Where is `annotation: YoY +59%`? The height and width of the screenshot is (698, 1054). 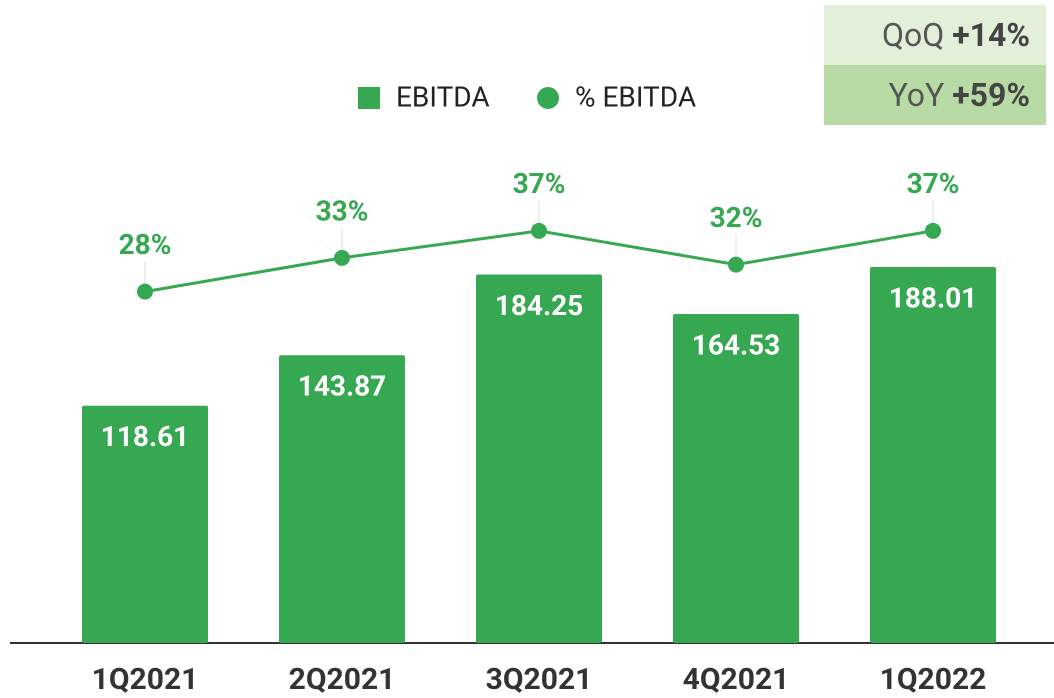
annotation: YoY +59% is located at coordinates (959, 95).